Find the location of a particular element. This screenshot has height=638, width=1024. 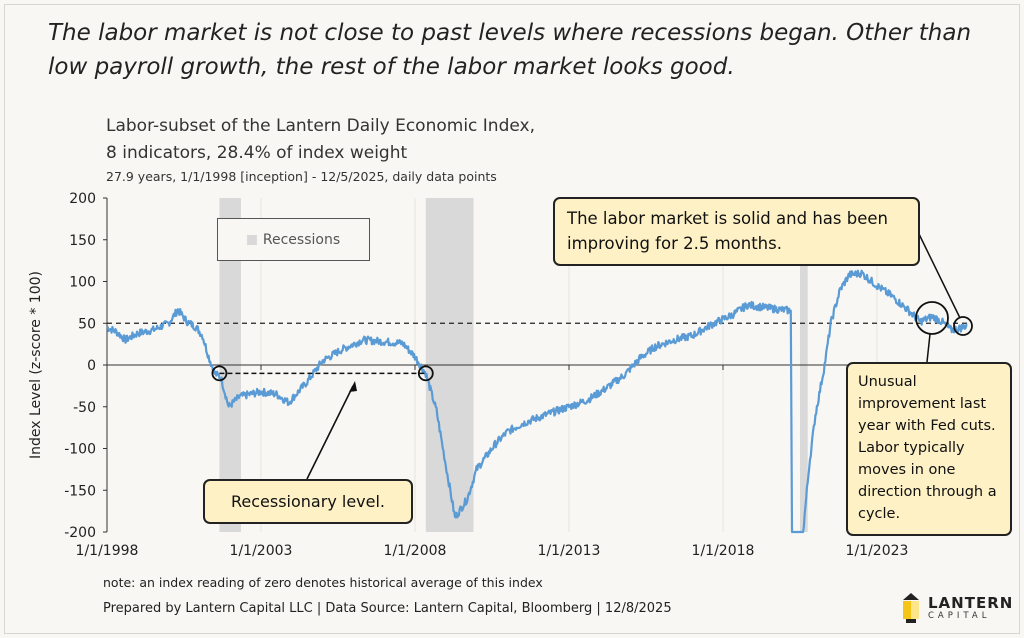

y-tick-label: 0 is located at coordinates (91, 366).